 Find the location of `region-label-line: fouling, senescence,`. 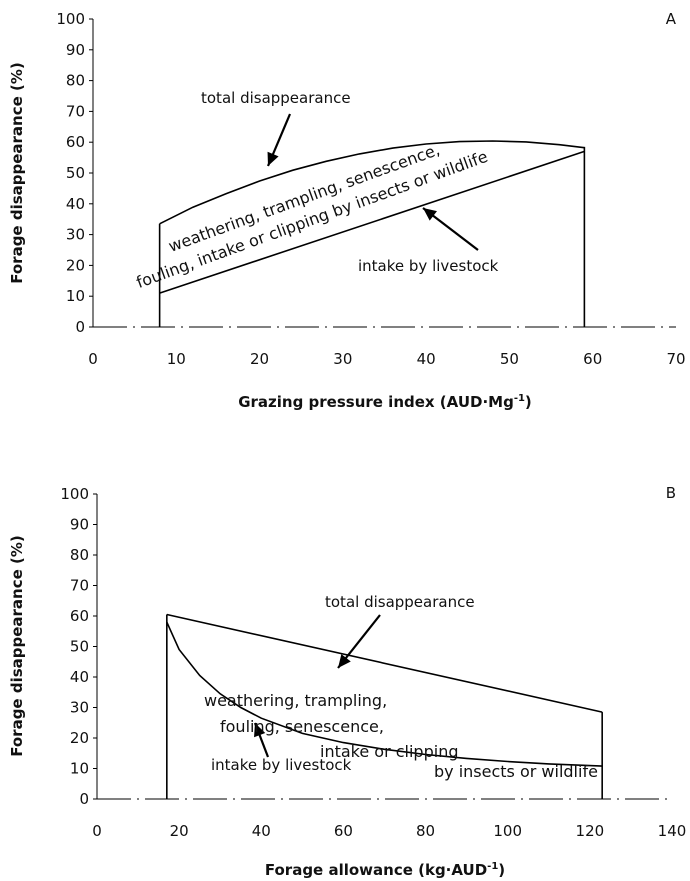

region-label-line: fouling, senescence, is located at coordinates (302, 726).